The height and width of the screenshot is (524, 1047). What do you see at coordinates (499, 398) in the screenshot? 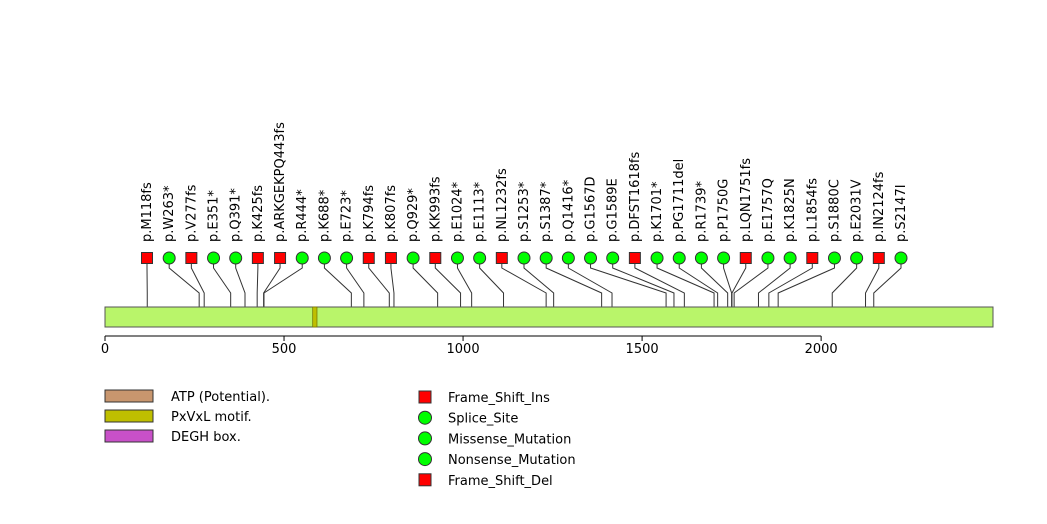
I see `mutation-legend-label-0: Frame_Shift_Ins` at bounding box center [499, 398].